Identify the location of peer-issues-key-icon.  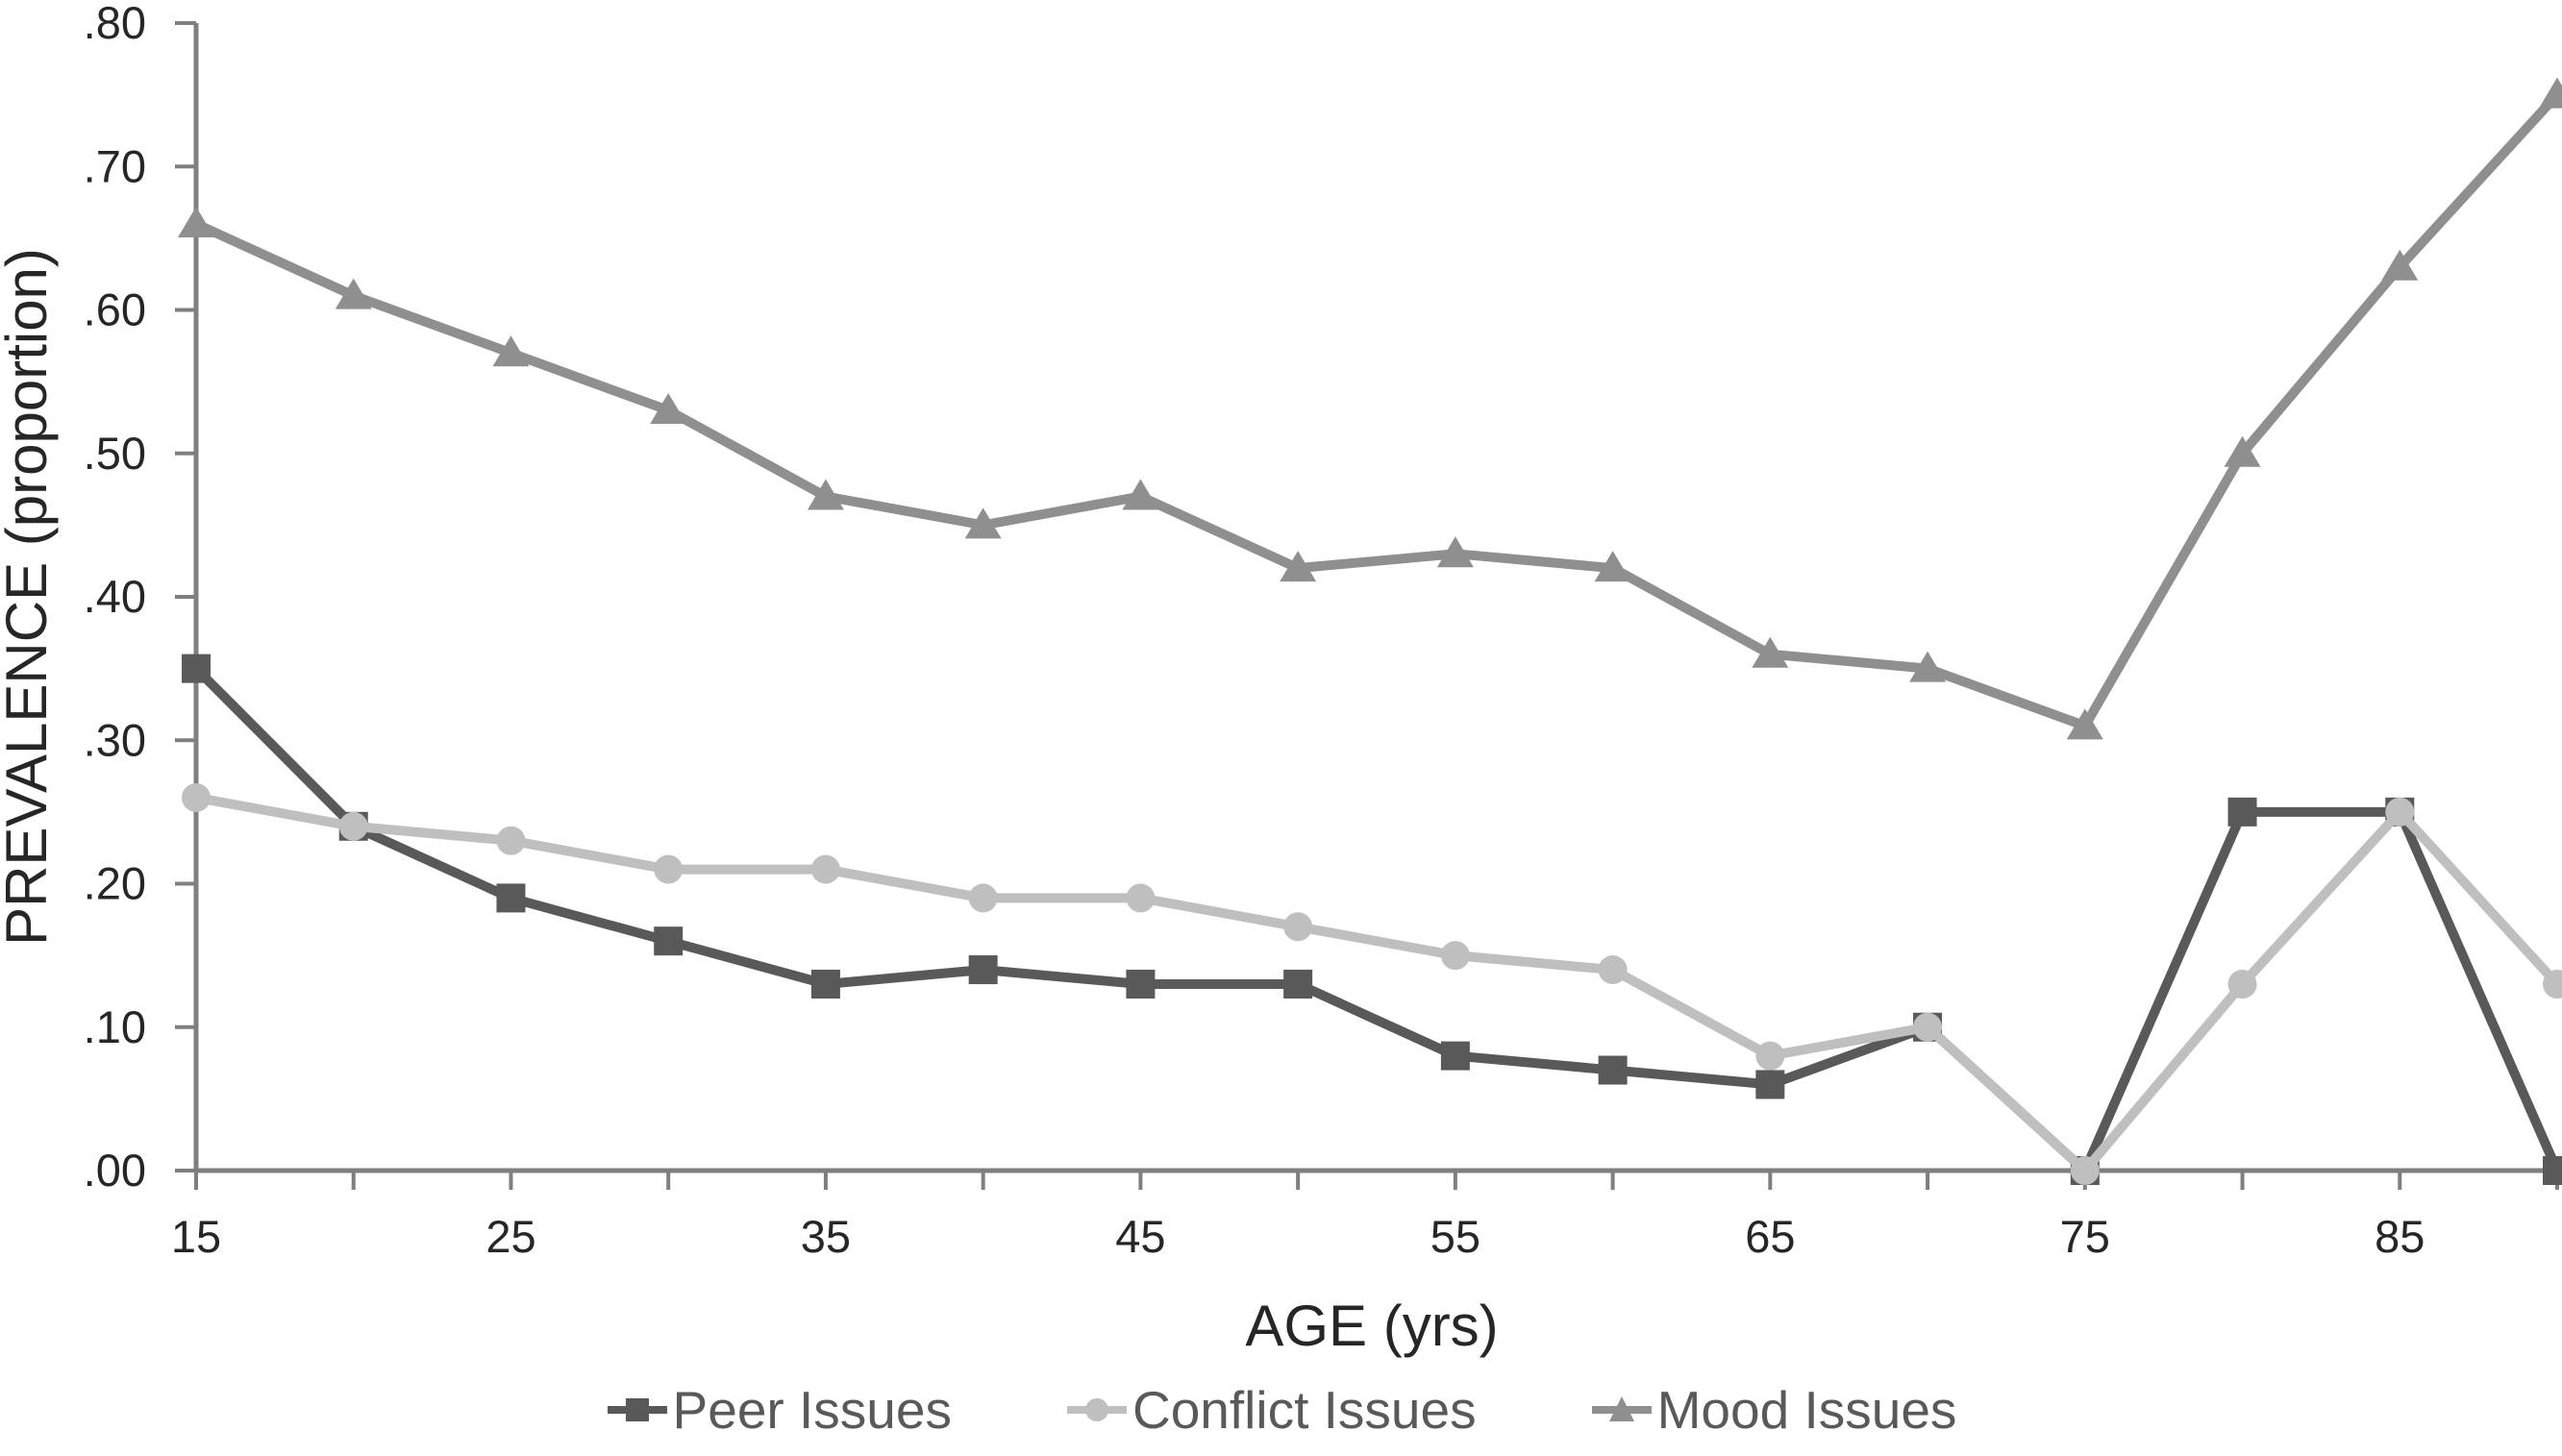
(637, 1410).